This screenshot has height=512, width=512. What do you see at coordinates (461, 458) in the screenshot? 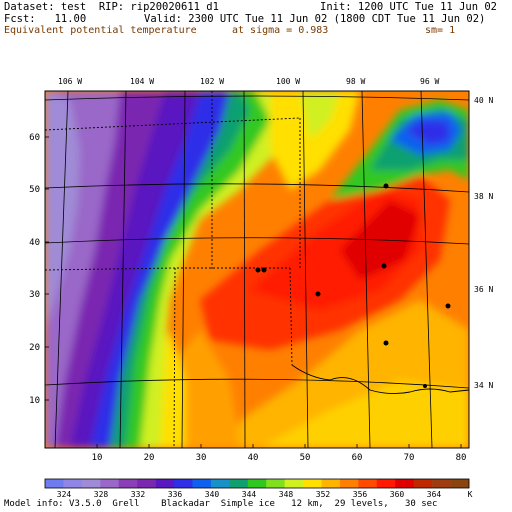
I see `x-tick-7: 80` at bounding box center [461, 458].